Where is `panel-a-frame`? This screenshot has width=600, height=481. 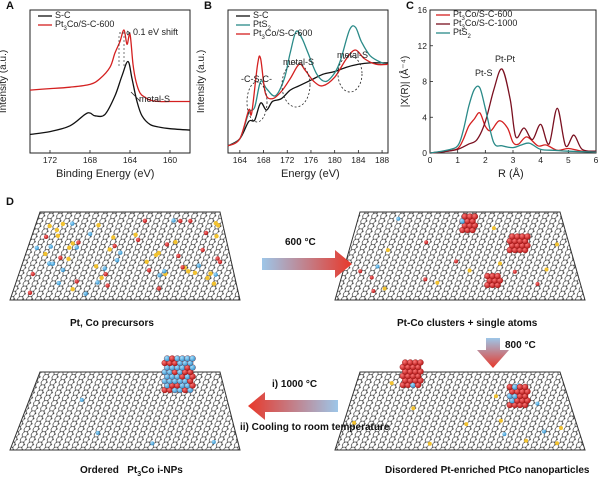 panel-a-frame is located at coordinates (110, 81).